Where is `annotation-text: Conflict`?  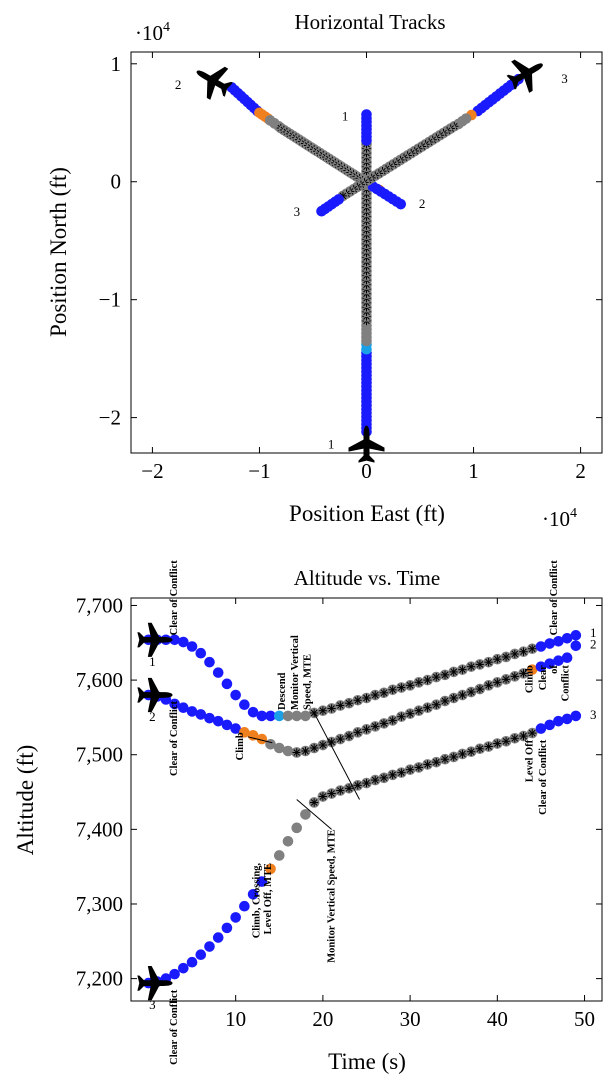 annotation-text: Conflict is located at coordinates (565, 683).